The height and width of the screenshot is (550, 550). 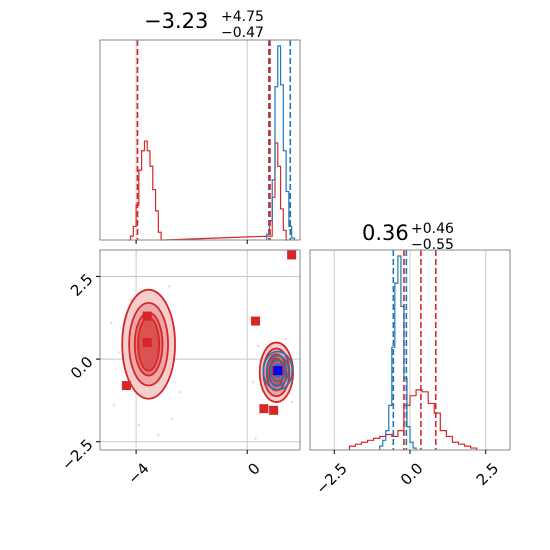 What do you see at coordinates (242, 33) in the screenshot?
I see `top-left-title-lower: −0.47` at bounding box center [242, 33].